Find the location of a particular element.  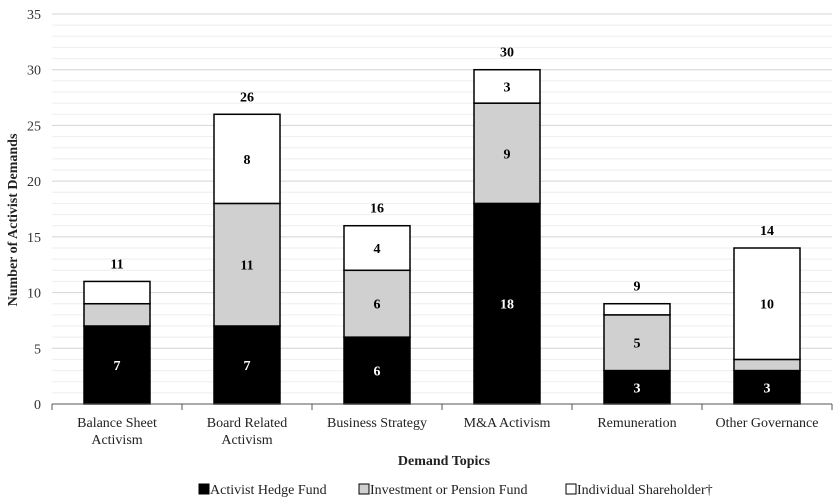

segment-value-label: 9 is located at coordinates (507, 154).